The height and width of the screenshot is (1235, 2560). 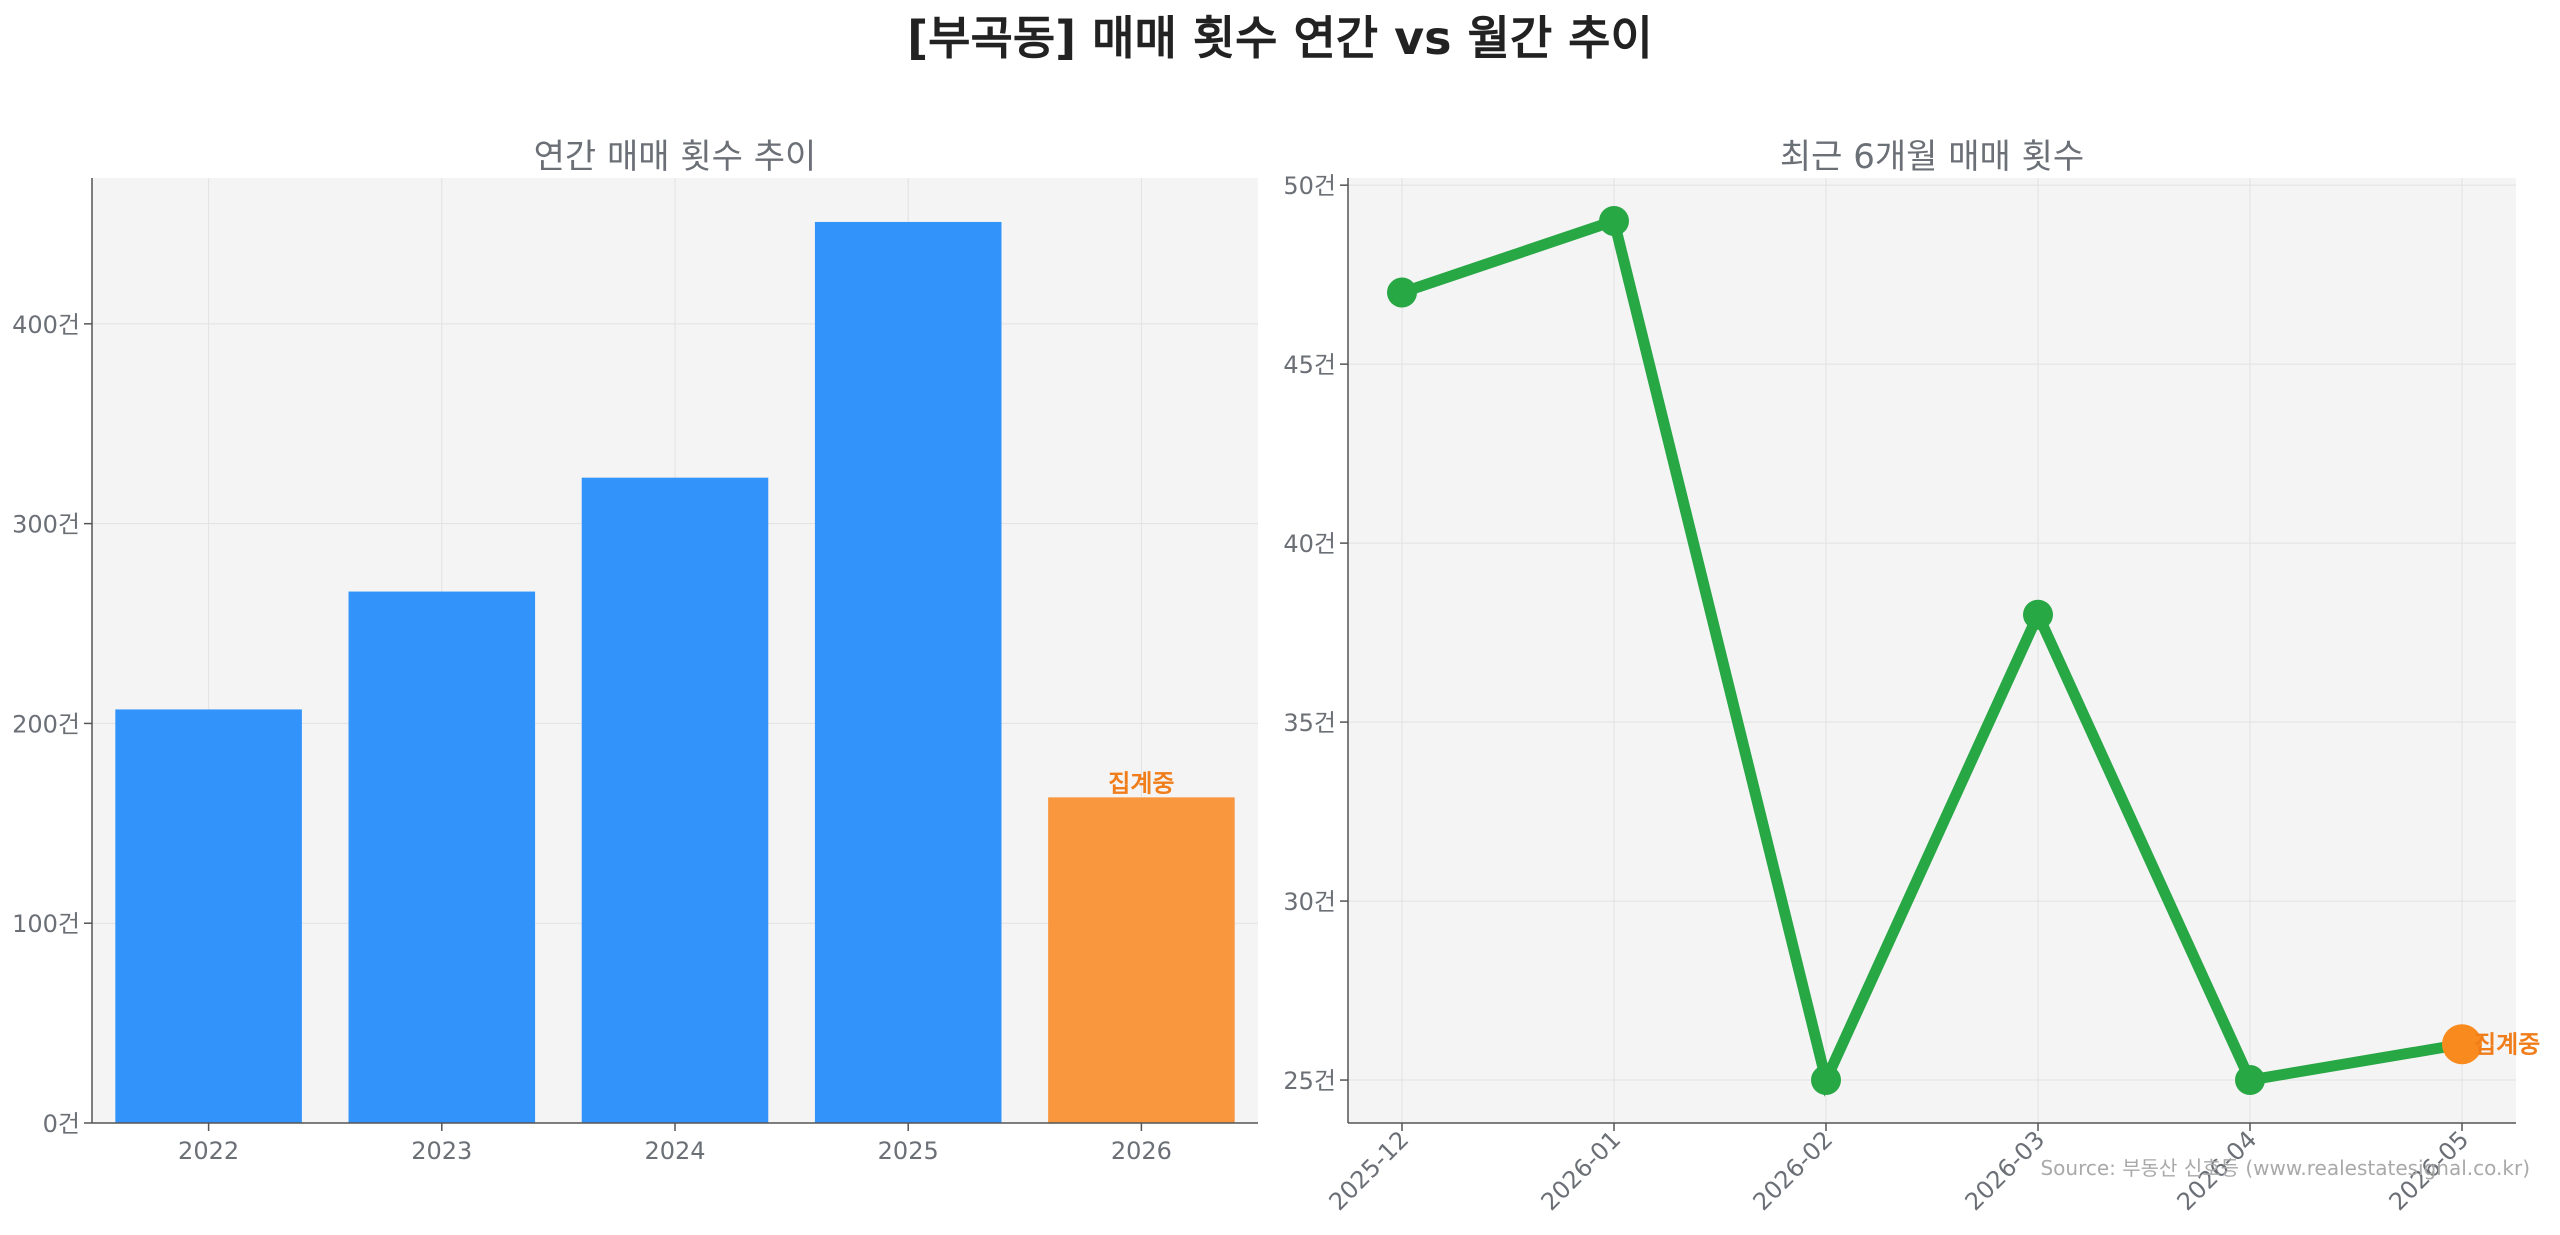 I want to click on y-tick-label: 0건, so click(x=61, y=1124).